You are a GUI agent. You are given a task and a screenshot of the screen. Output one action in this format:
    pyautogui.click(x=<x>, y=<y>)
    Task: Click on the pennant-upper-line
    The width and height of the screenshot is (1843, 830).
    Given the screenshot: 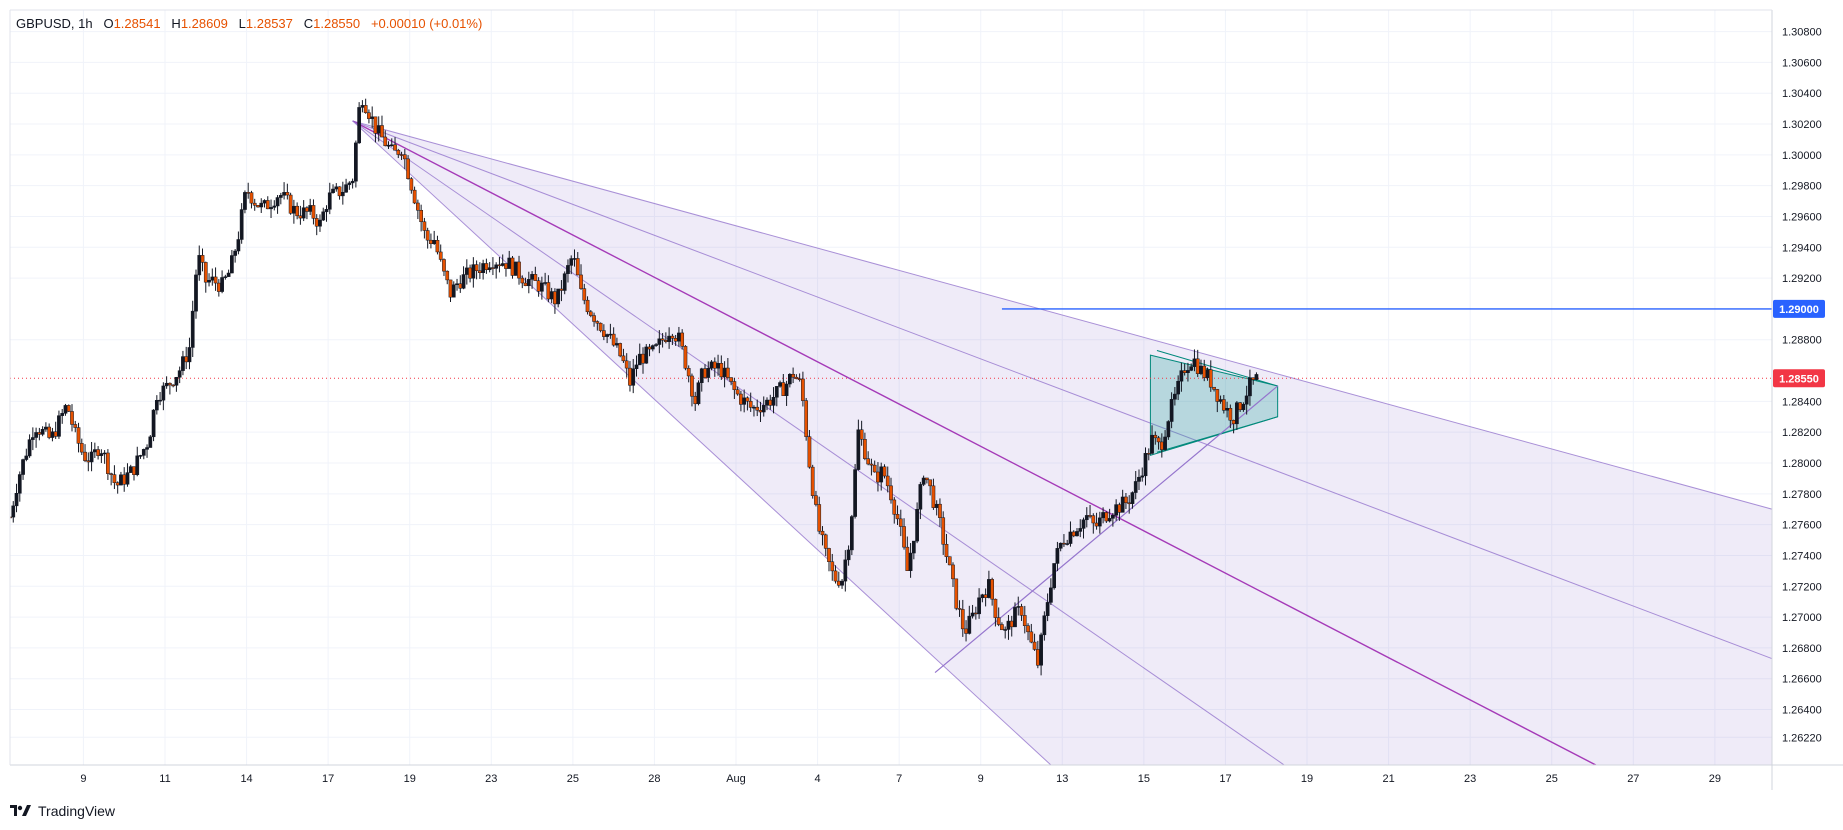 What is the action you would take?
    pyautogui.click(x=1217, y=368)
    